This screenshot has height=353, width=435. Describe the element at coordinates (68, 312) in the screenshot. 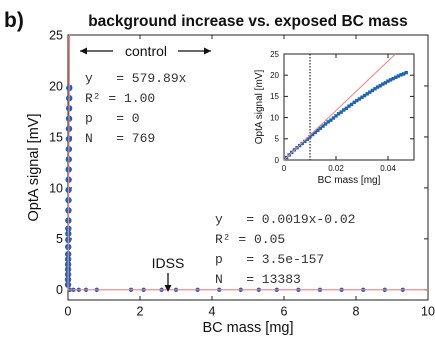

I see `main-x-tick-label: 0` at that location.